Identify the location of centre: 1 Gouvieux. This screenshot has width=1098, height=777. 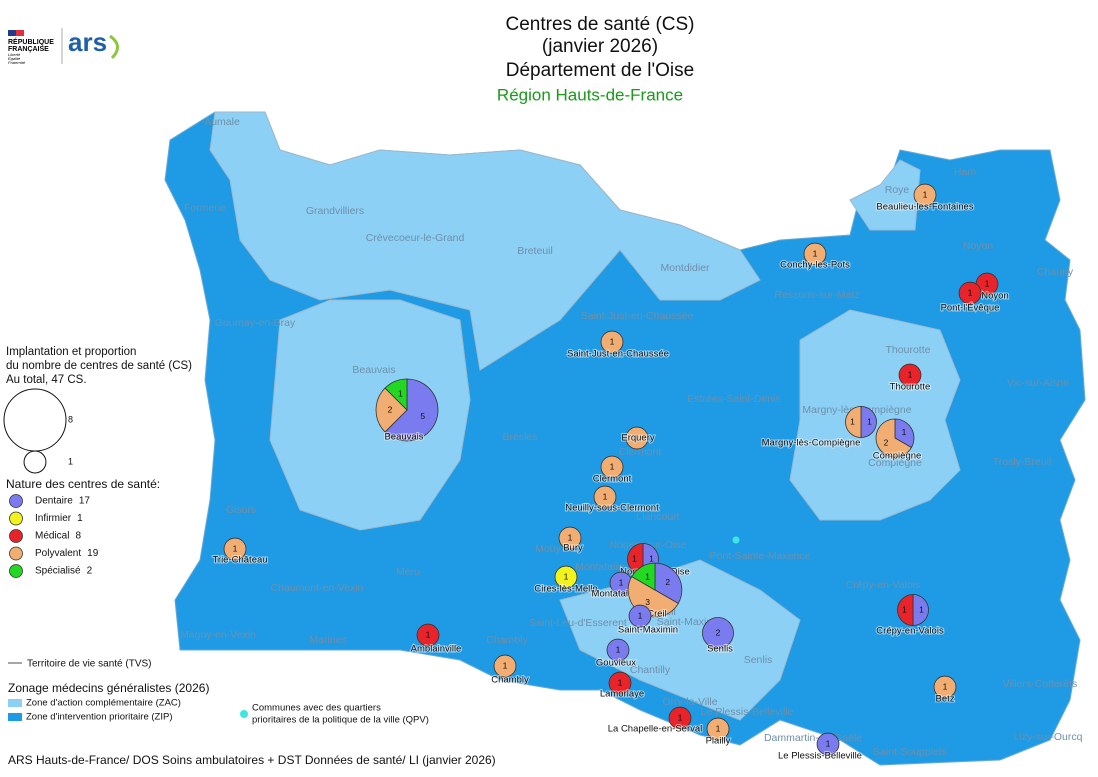
(616, 654).